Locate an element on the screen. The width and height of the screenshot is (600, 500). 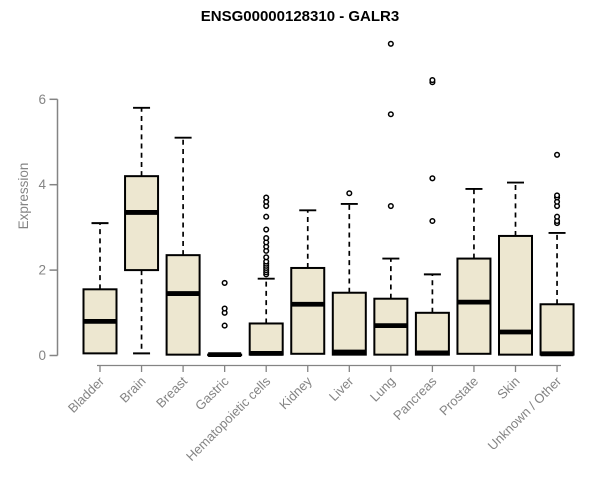
box-pancreas is located at coordinates (432, 333).